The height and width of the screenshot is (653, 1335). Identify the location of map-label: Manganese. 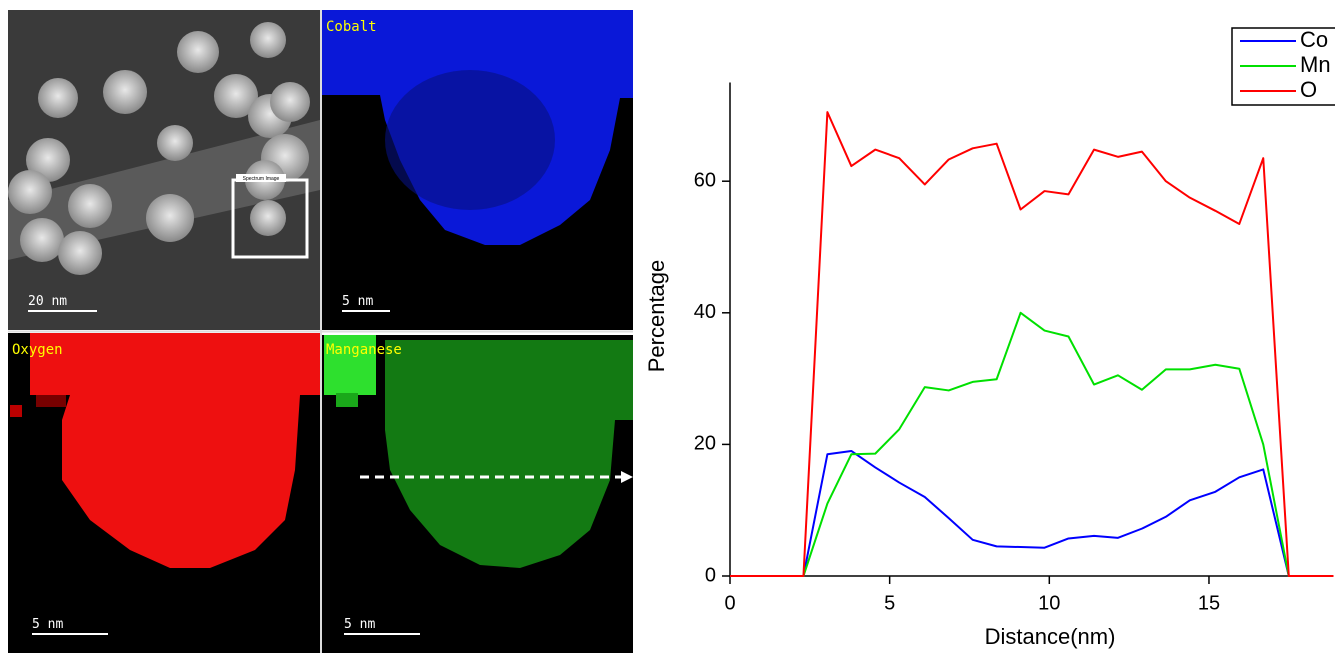
(364, 350).